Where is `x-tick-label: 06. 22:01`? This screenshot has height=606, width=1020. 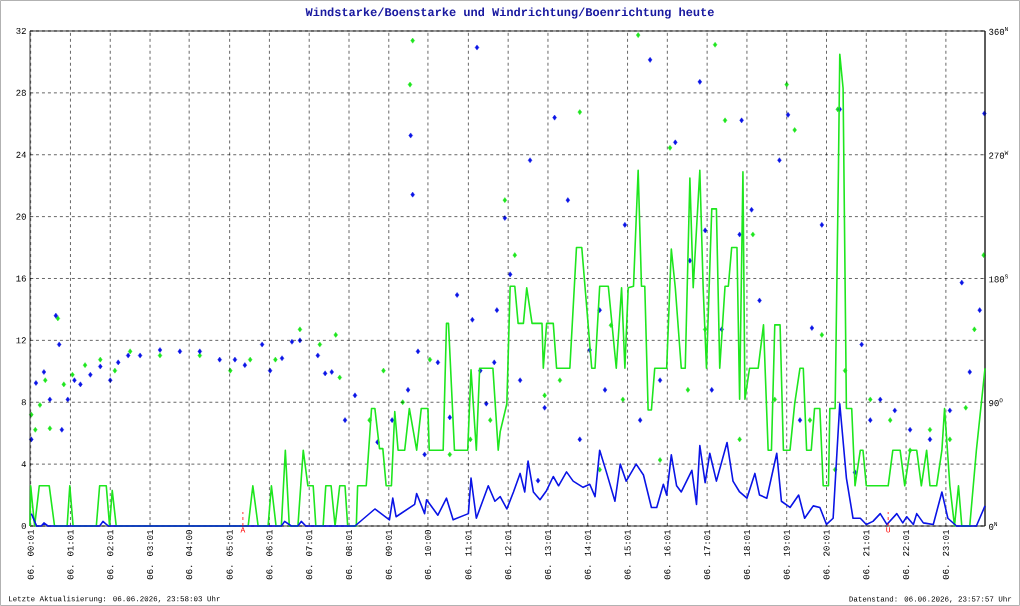
x-tick-label: 06. 22:01 is located at coordinates (906, 554).